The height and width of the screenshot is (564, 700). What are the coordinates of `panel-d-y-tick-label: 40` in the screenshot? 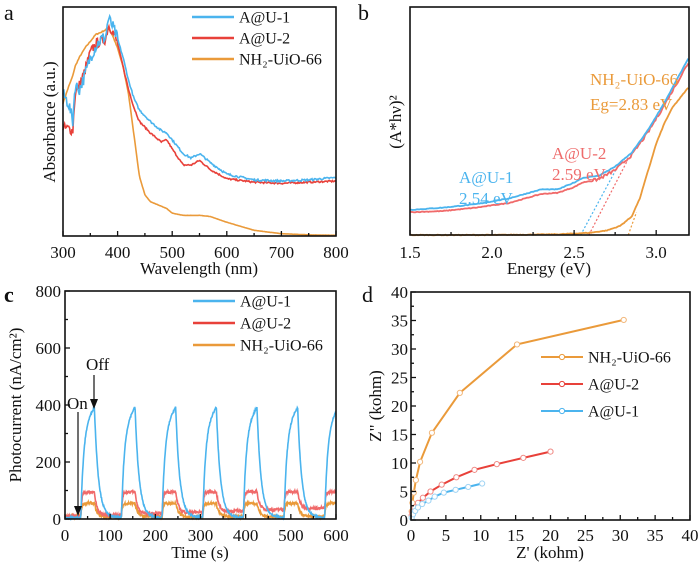 It's located at (399, 292).